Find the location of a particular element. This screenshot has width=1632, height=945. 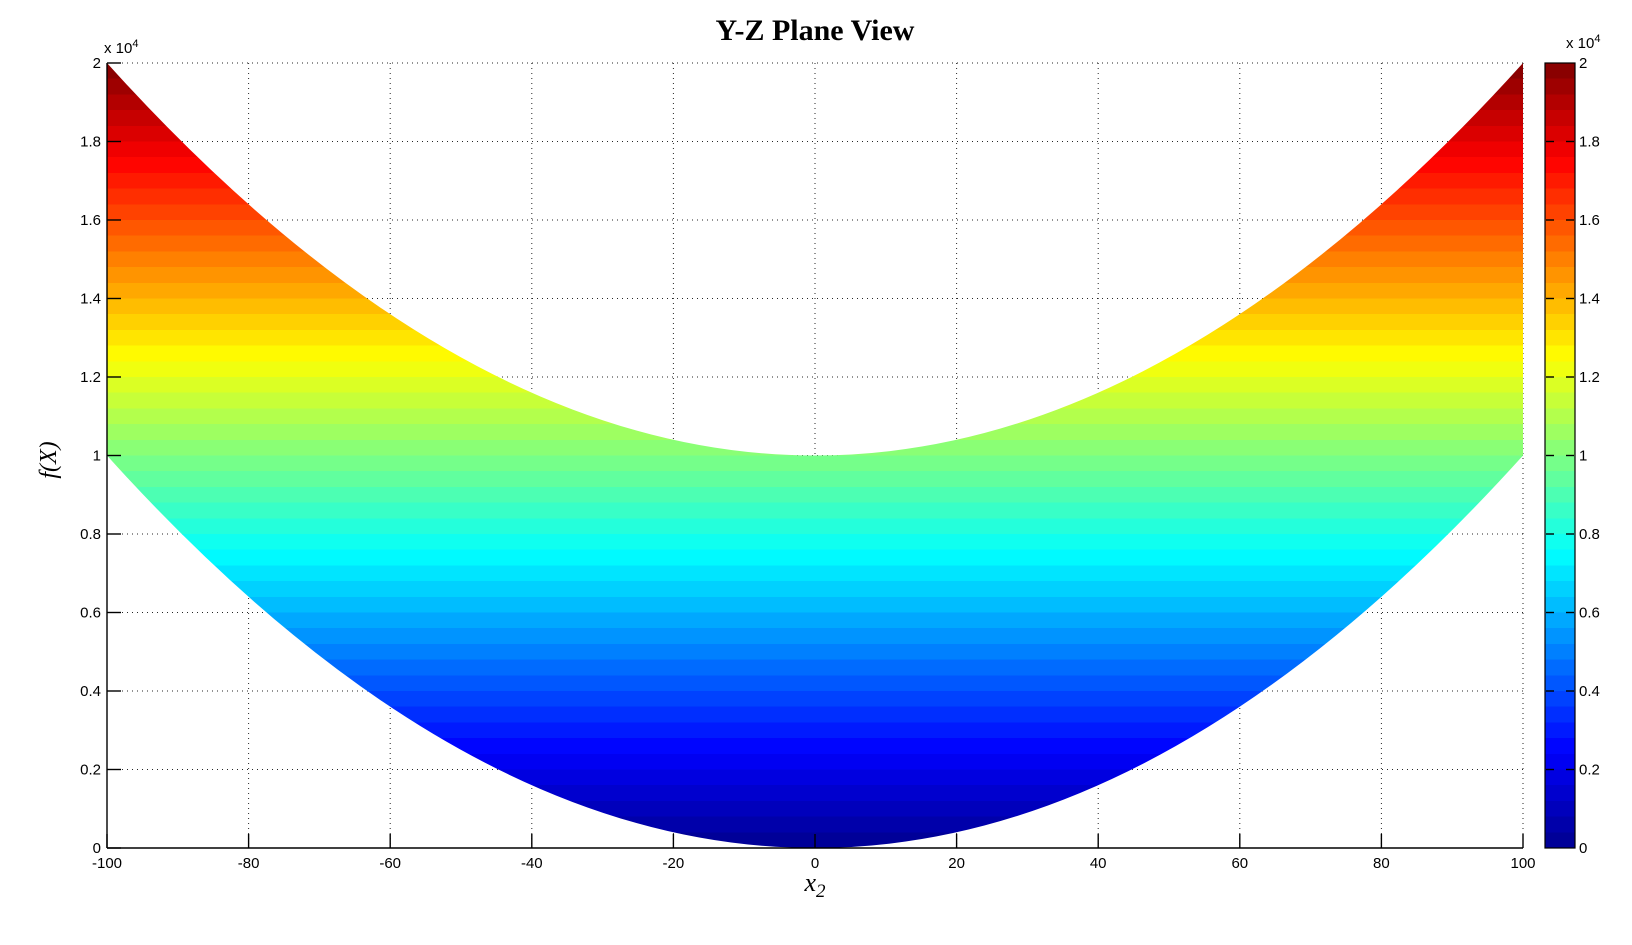

colorbar-tick-label: 0.4 is located at coordinates (1589, 691).